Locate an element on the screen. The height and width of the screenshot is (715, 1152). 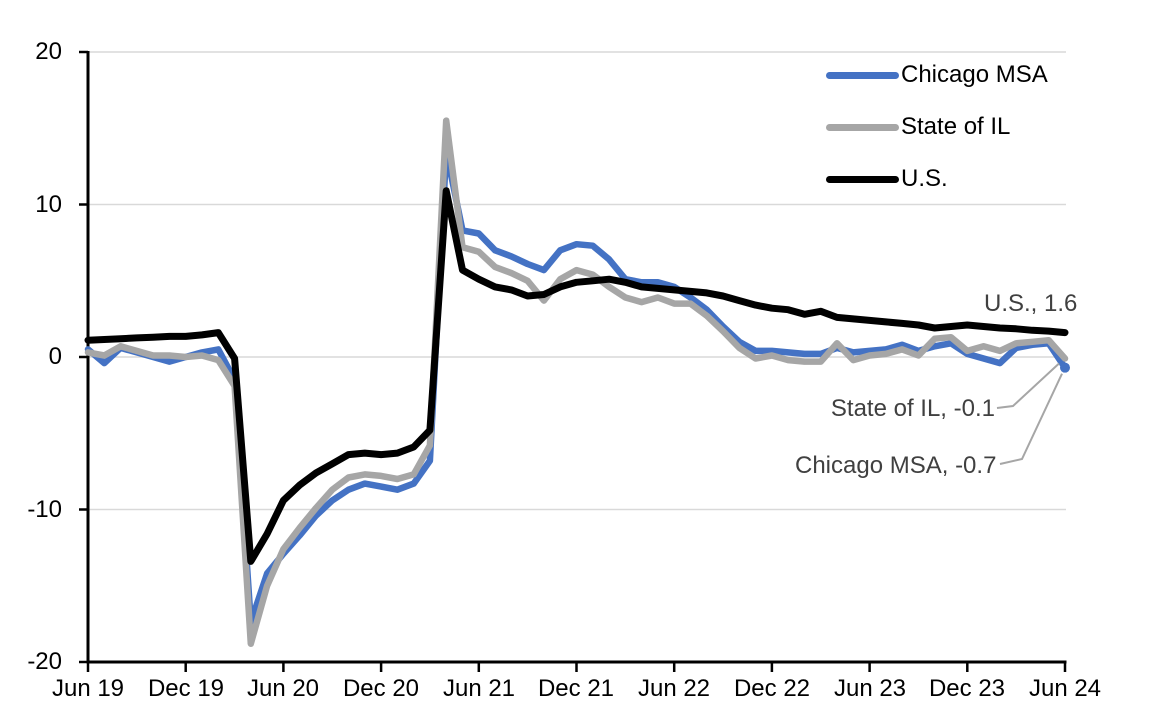
legend: Chicago MSA State of IL U.S. is located at coordinates (937, 127).